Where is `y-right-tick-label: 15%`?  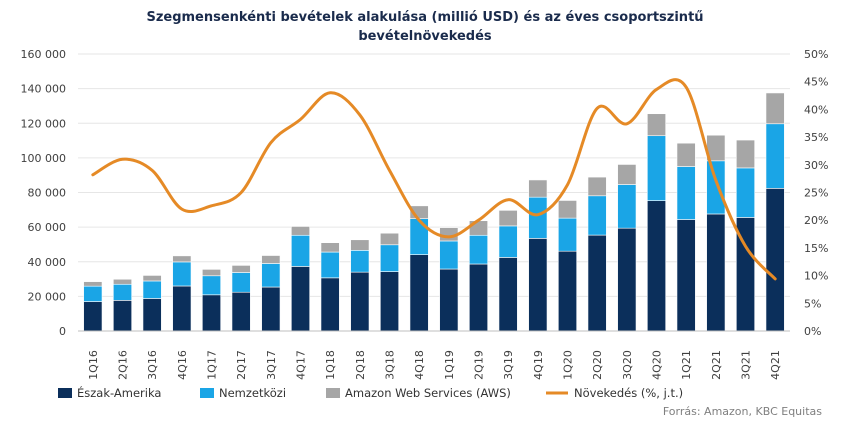
y-right-tick-label: 15% is located at coordinates (816, 248).